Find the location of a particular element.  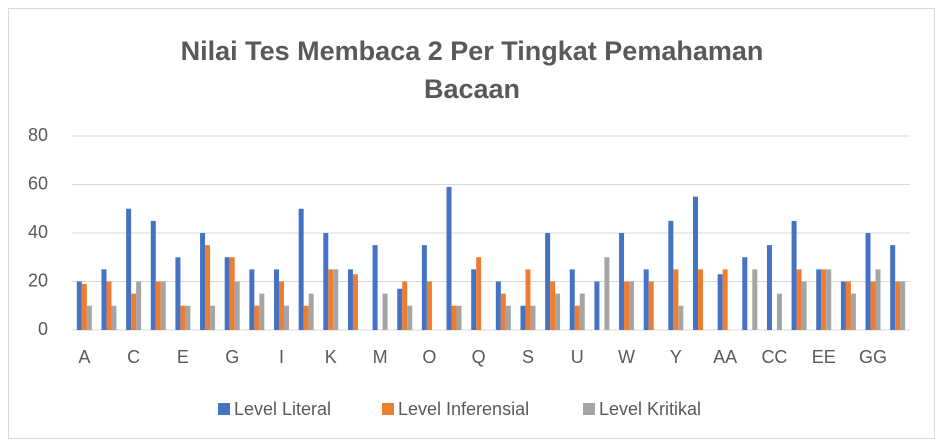

y-tick-label: 80 is located at coordinates (38, 135).